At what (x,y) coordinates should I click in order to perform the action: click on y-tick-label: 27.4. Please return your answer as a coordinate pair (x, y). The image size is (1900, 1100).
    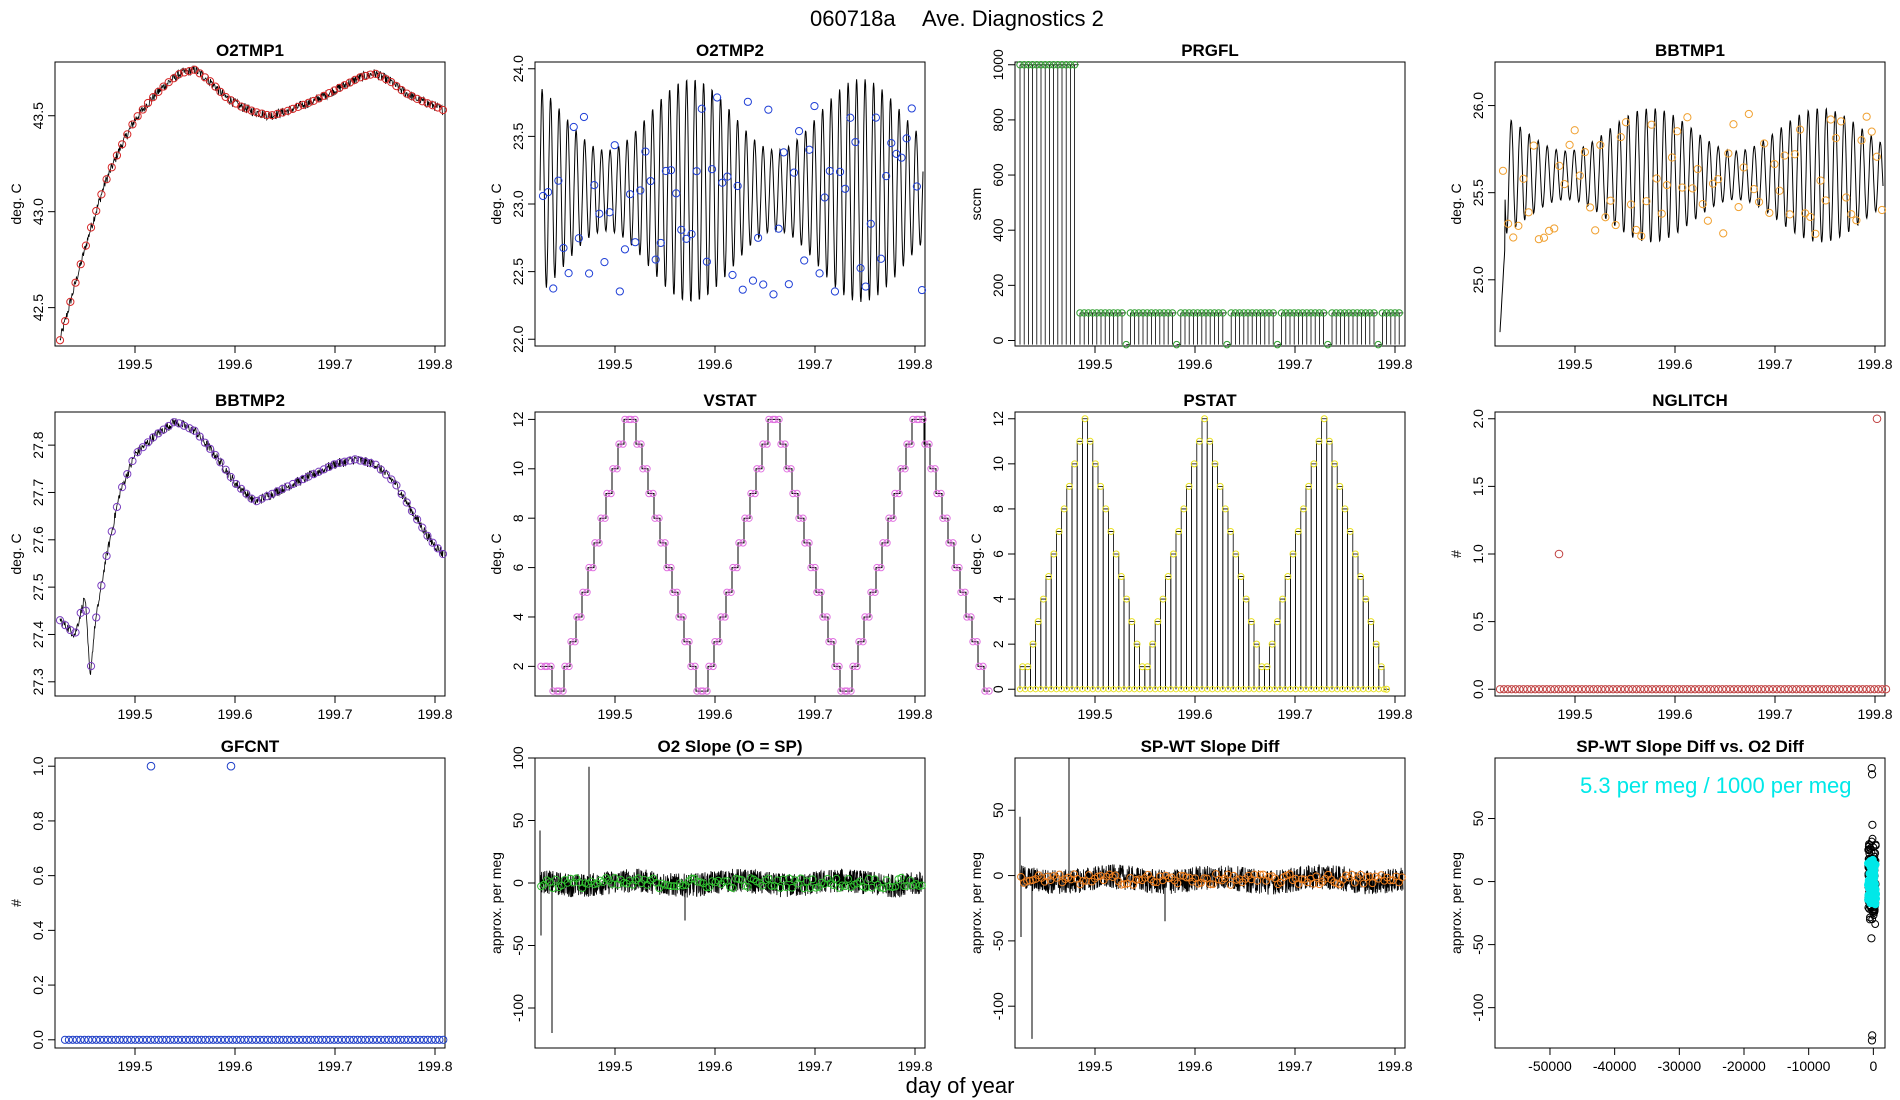
    Looking at the image, I should click on (38, 634).